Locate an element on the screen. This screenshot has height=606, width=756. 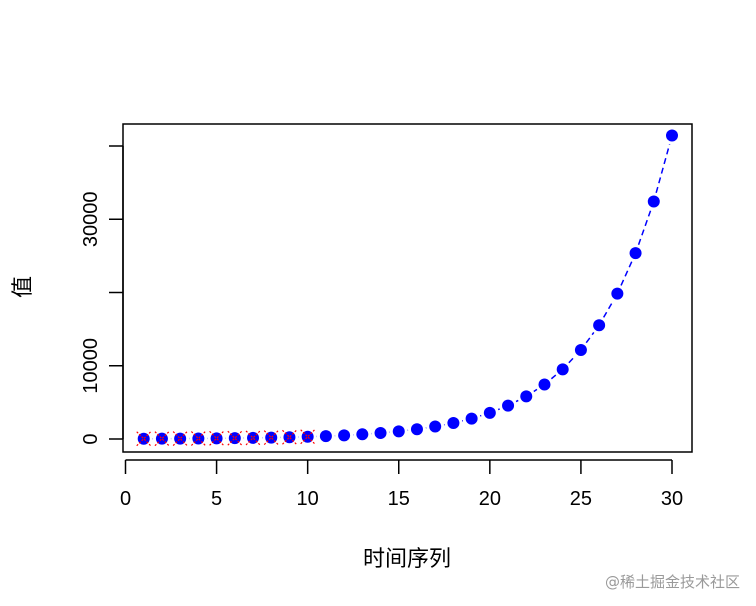
x-tick-label: 30 is located at coordinates (672, 499).